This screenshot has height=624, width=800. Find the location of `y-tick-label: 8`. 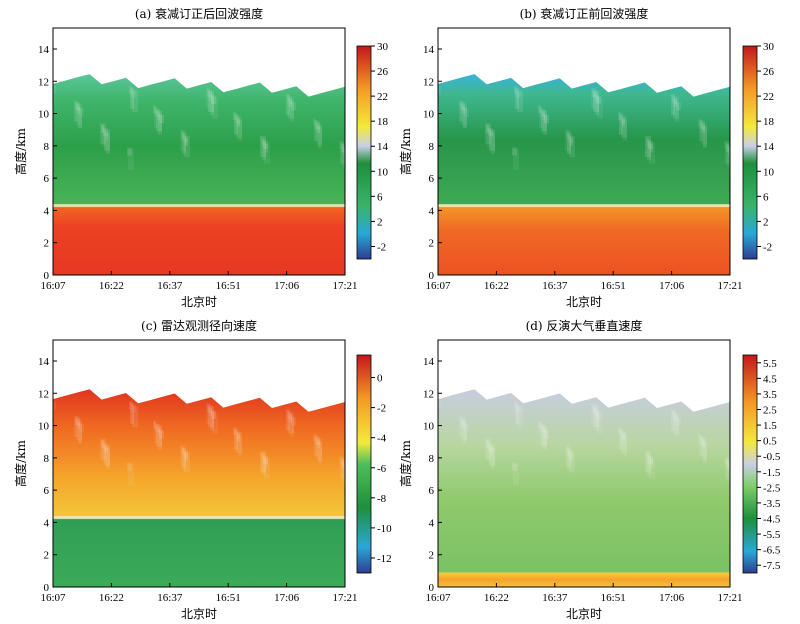

y-tick-label: 8 is located at coordinates (47, 459).